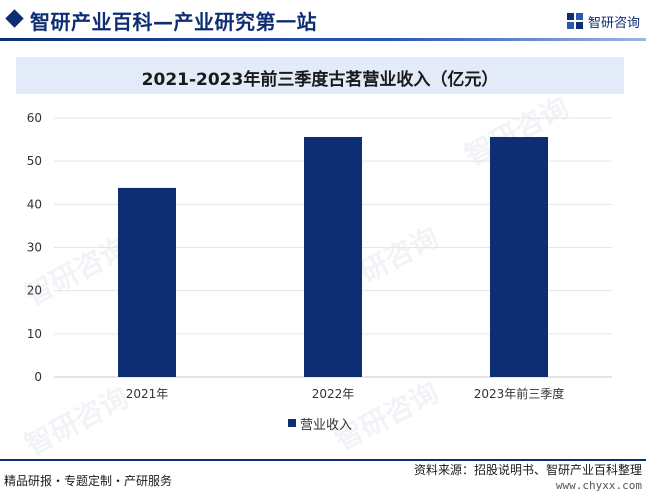 This screenshot has height=500, width=646. Describe the element at coordinates (333, 394) in the screenshot. I see `x-tick-label: 2022年` at that location.